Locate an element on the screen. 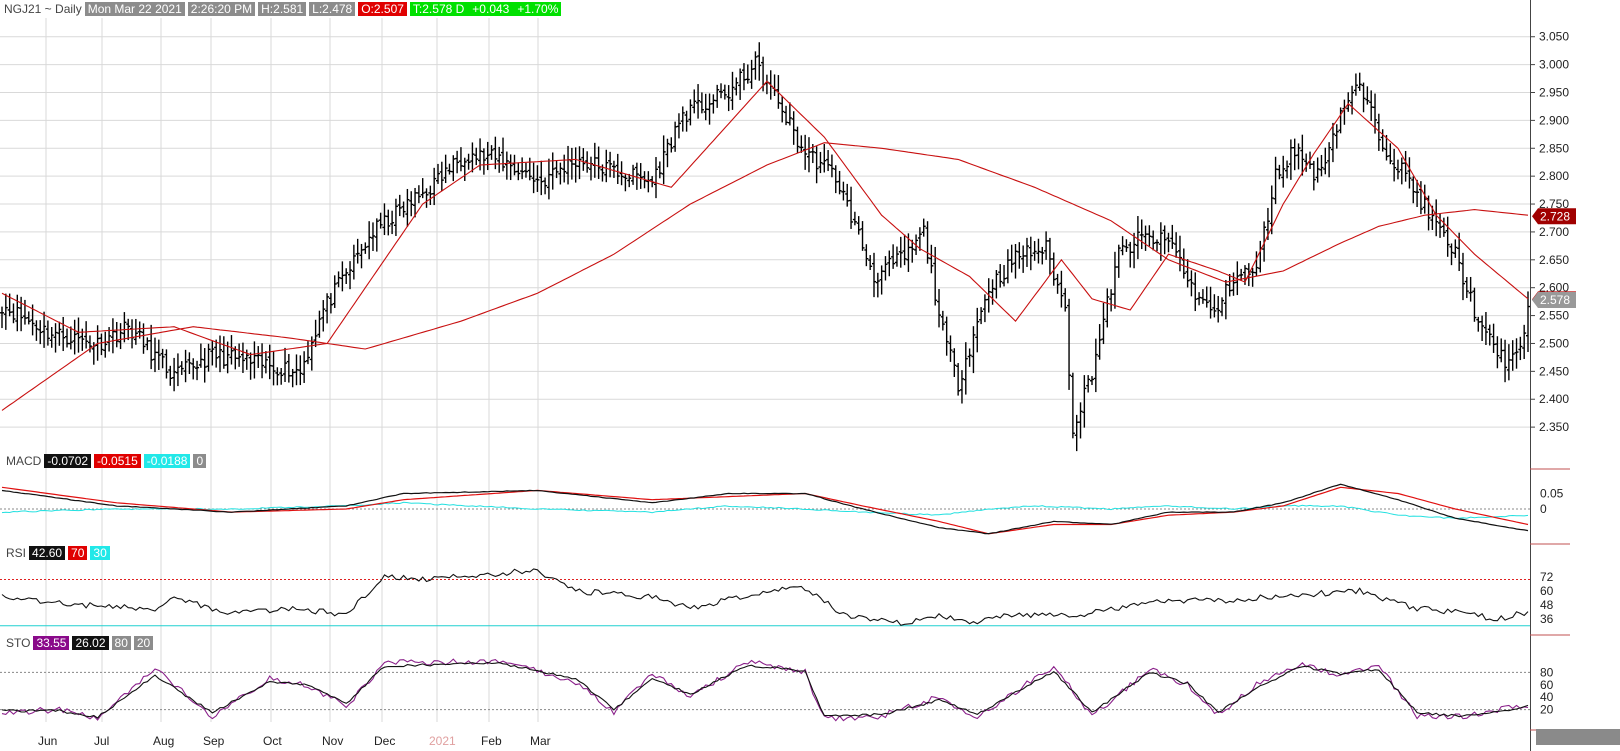 The image size is (1620, 751). macd-histo-value: -0.0188 is located at coordinates (167, 461).